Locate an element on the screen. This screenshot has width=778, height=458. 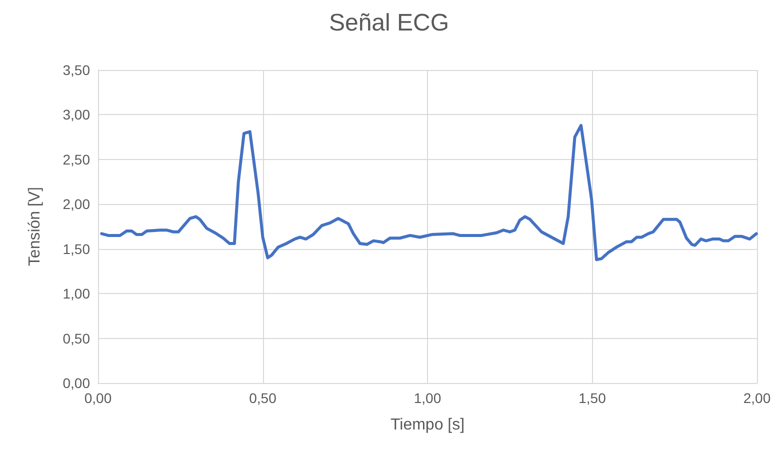
x-tick-label: 2,00 is located at coordinates (757, 398).